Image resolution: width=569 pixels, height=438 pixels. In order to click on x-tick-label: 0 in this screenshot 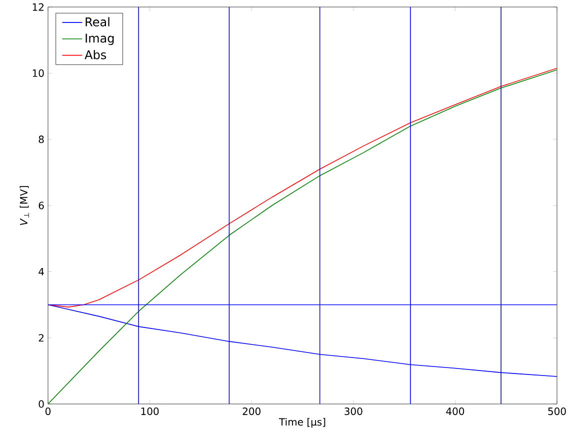, I will do `click(48, 412)`.